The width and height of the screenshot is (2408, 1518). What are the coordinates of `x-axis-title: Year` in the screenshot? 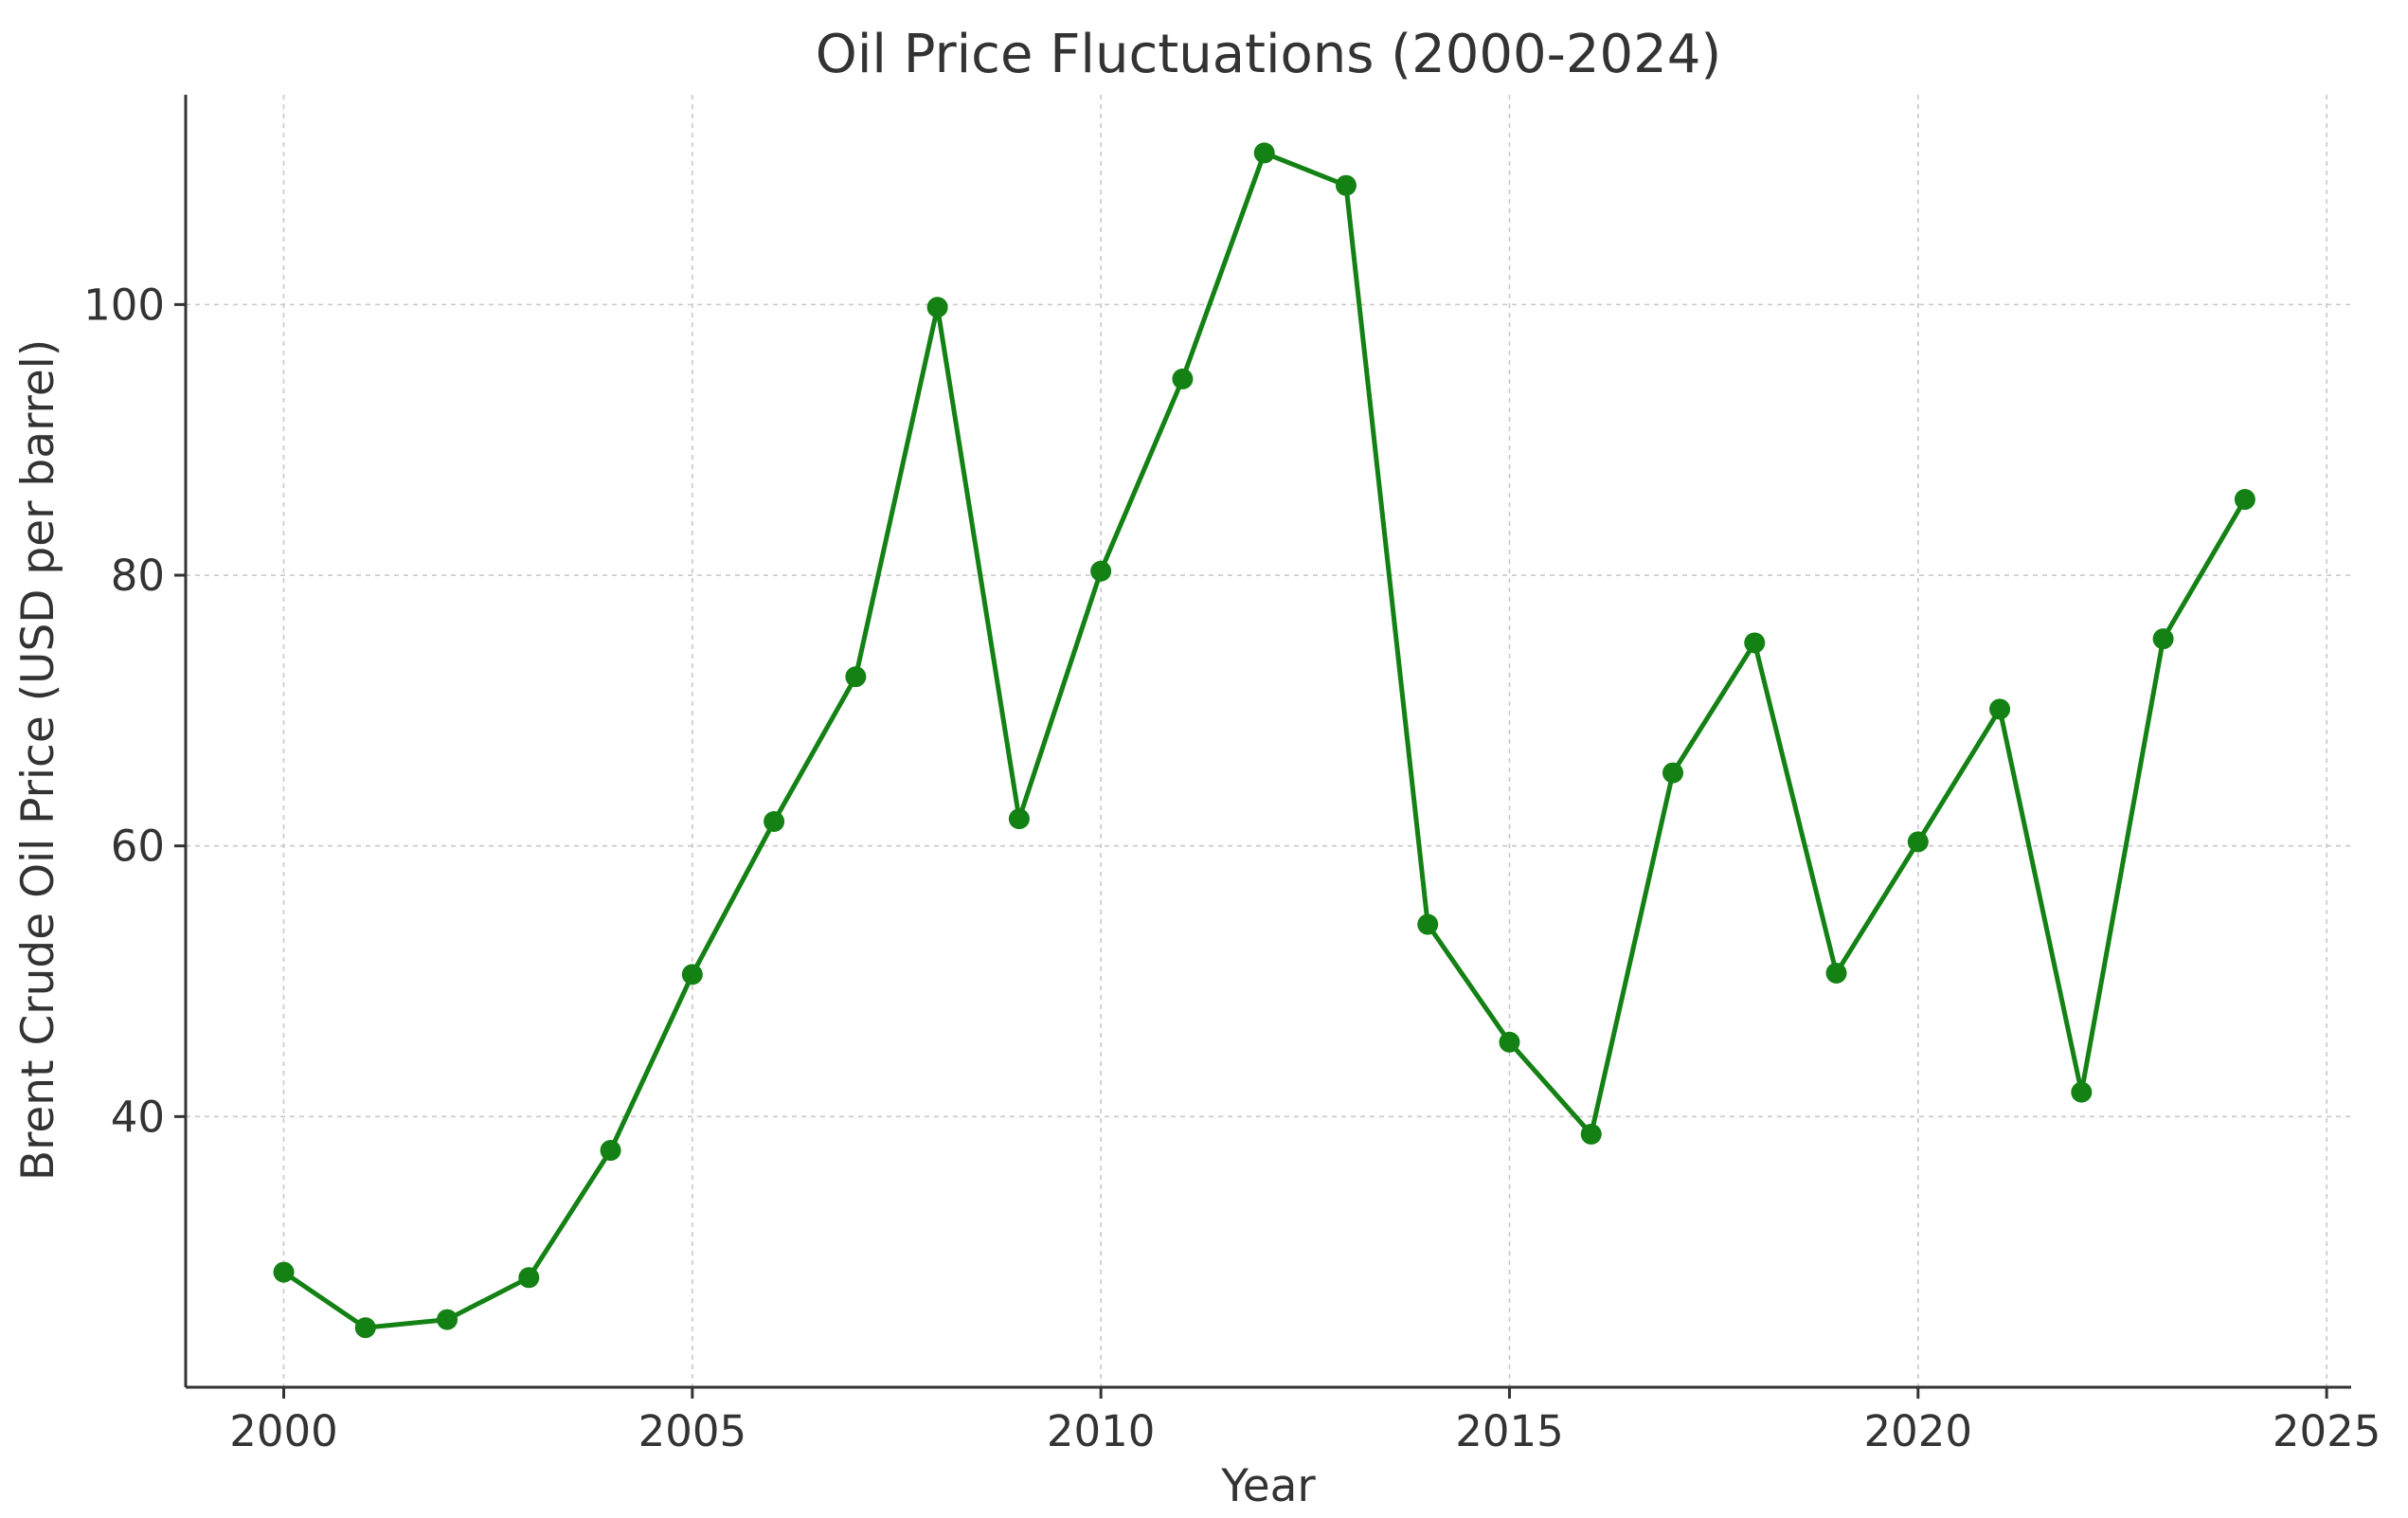 It's located at (1268, 1486).